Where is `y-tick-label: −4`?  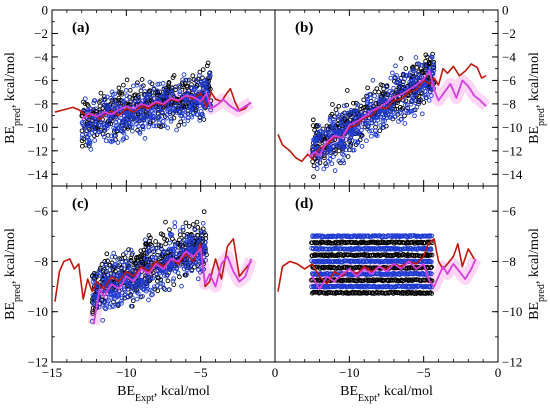 y-tick-label: −4 is located at coordinates (509, 56).